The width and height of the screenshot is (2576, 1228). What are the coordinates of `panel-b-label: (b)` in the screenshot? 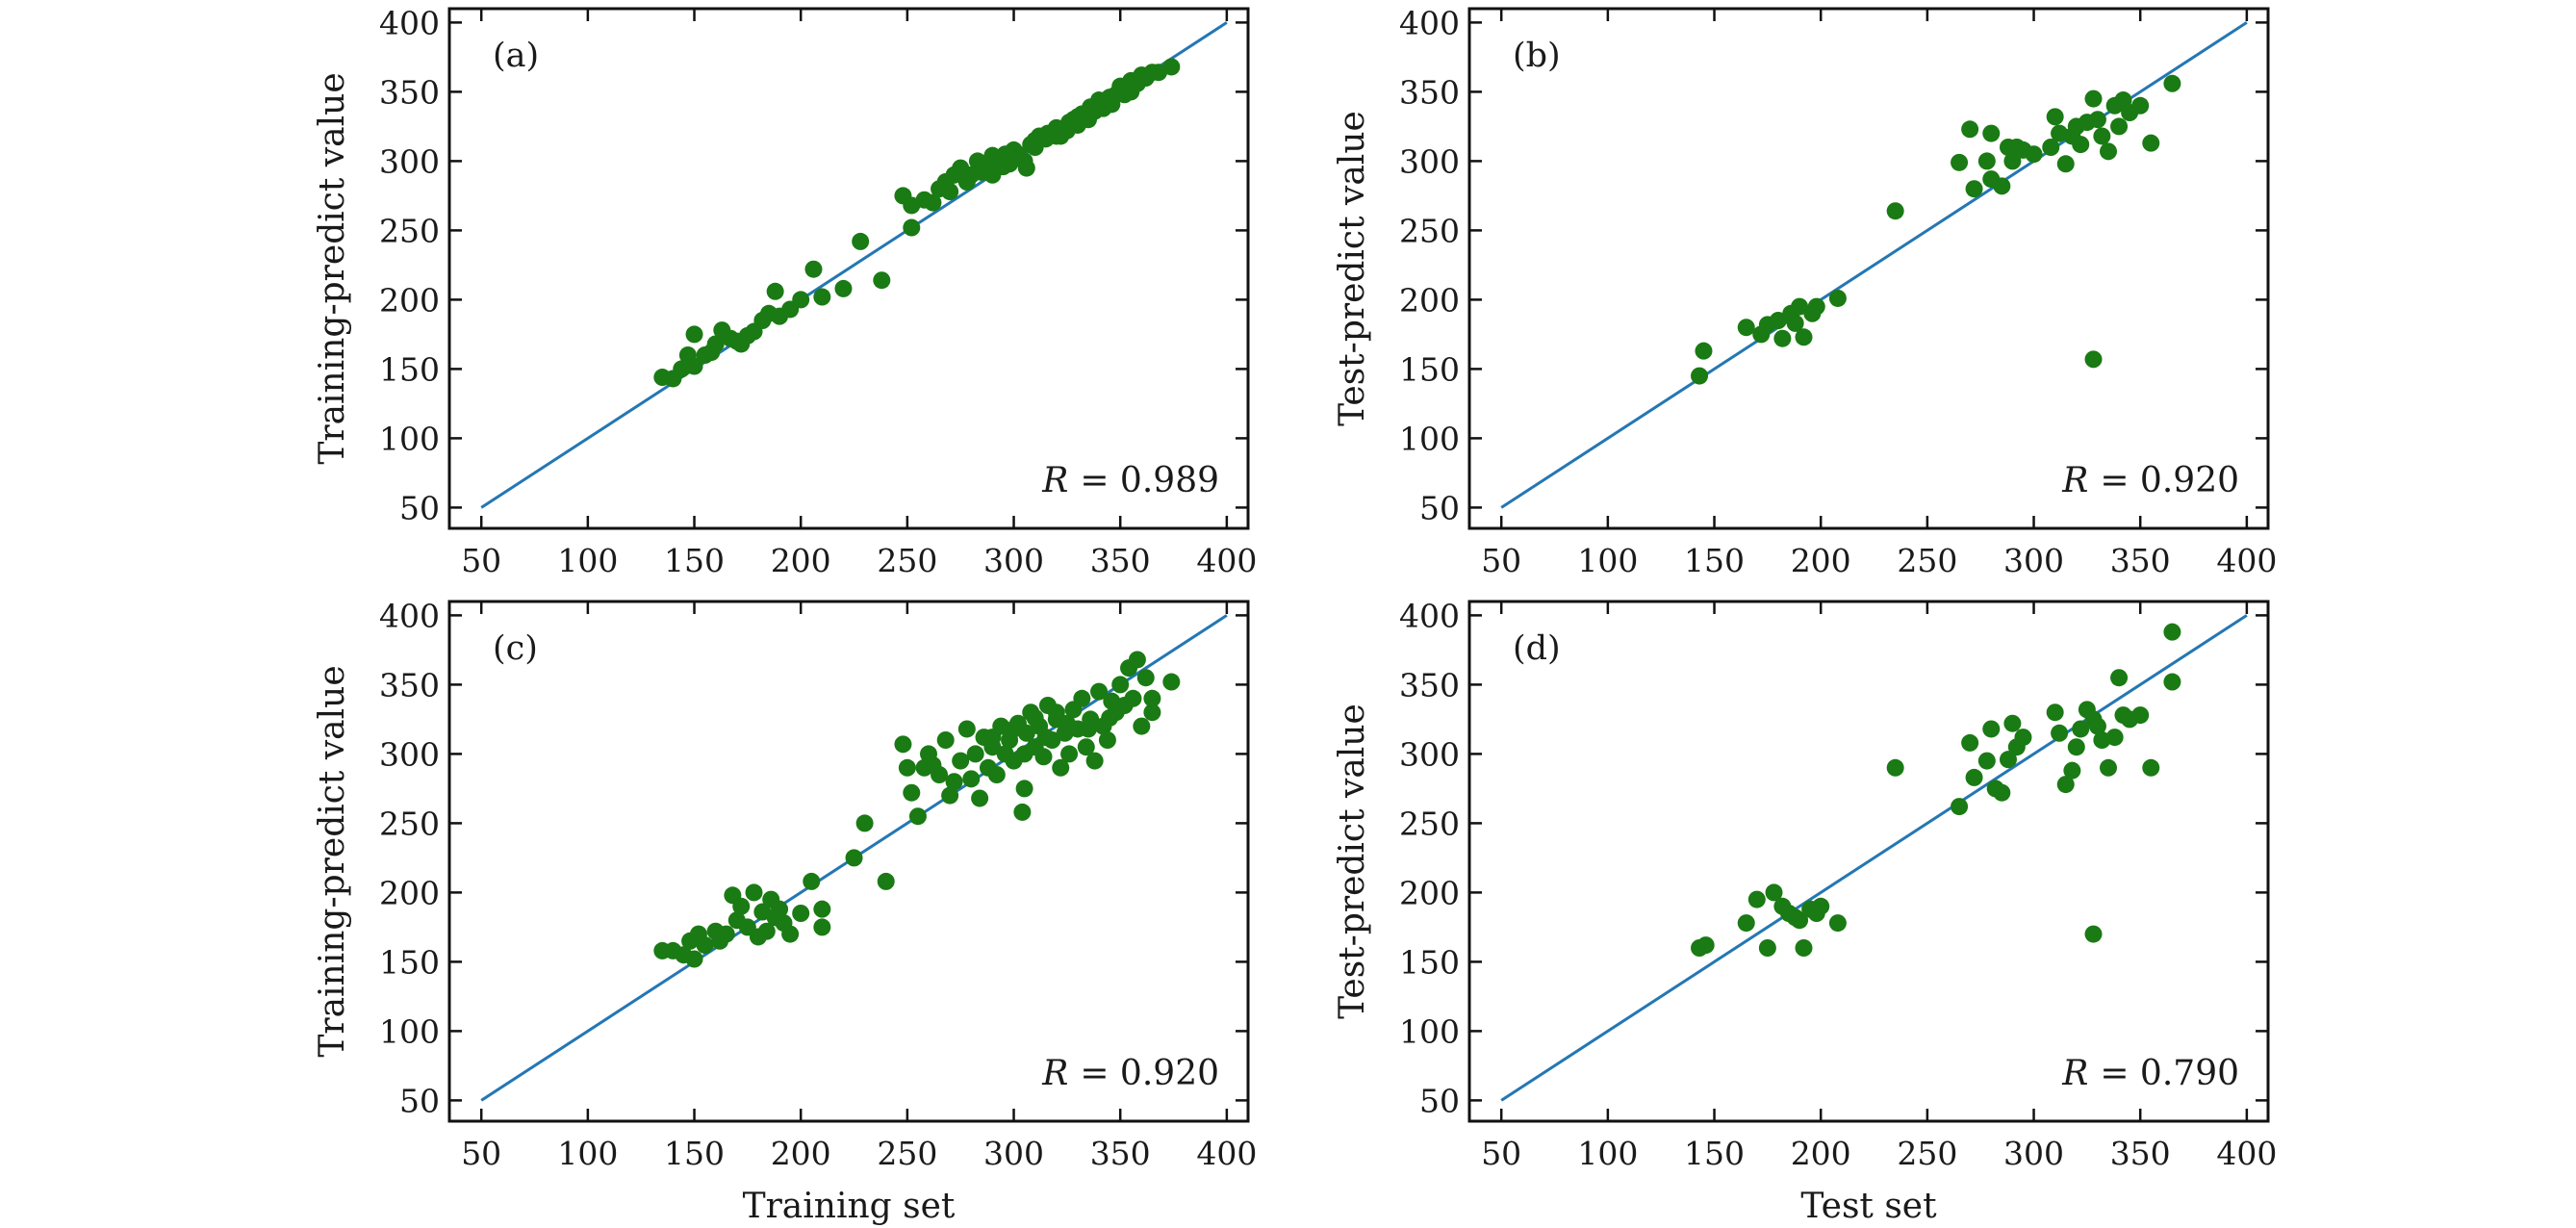 It's located at (1537, 56).